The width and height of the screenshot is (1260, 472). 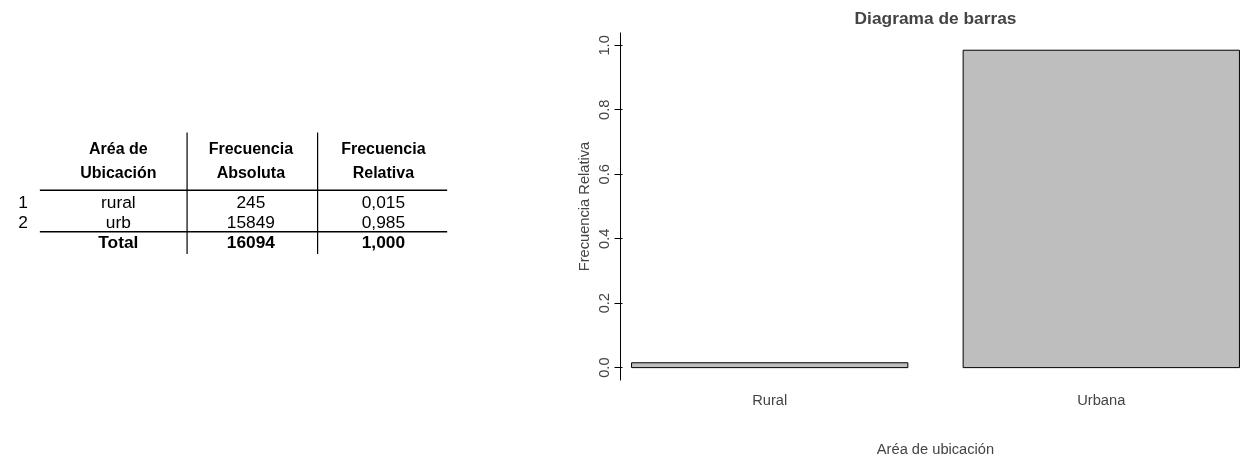 What do you see at coordinates (251, 201) in the screenshot?
I see `text: 245` at bounding box center [251, 201].